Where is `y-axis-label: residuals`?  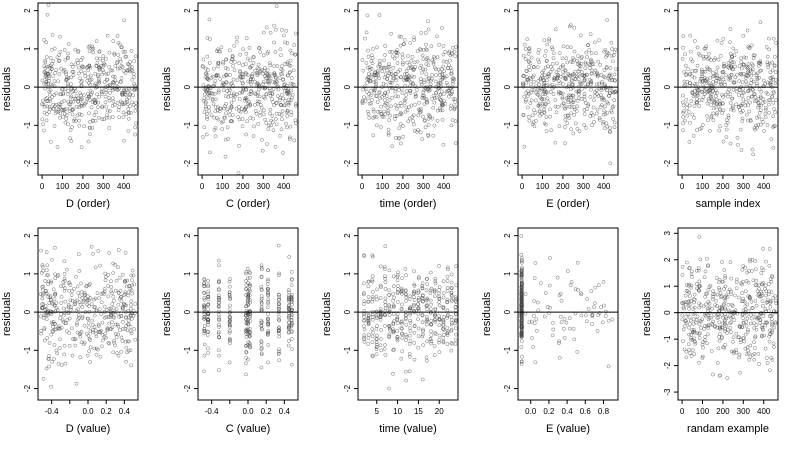 y-axis-label: residuals is located at coordinates (7, 88).